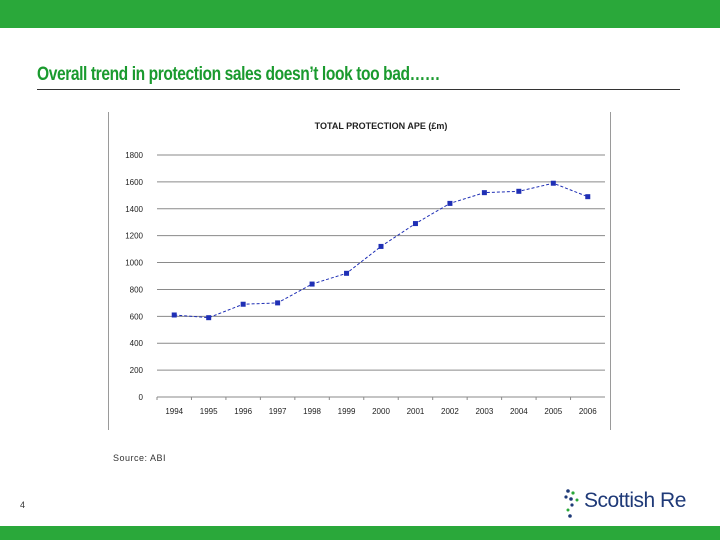  What do you see at coordinates (137, 370) in the screenshot?
I see `y-tick-label: 200` at bounding box center [137, 370].